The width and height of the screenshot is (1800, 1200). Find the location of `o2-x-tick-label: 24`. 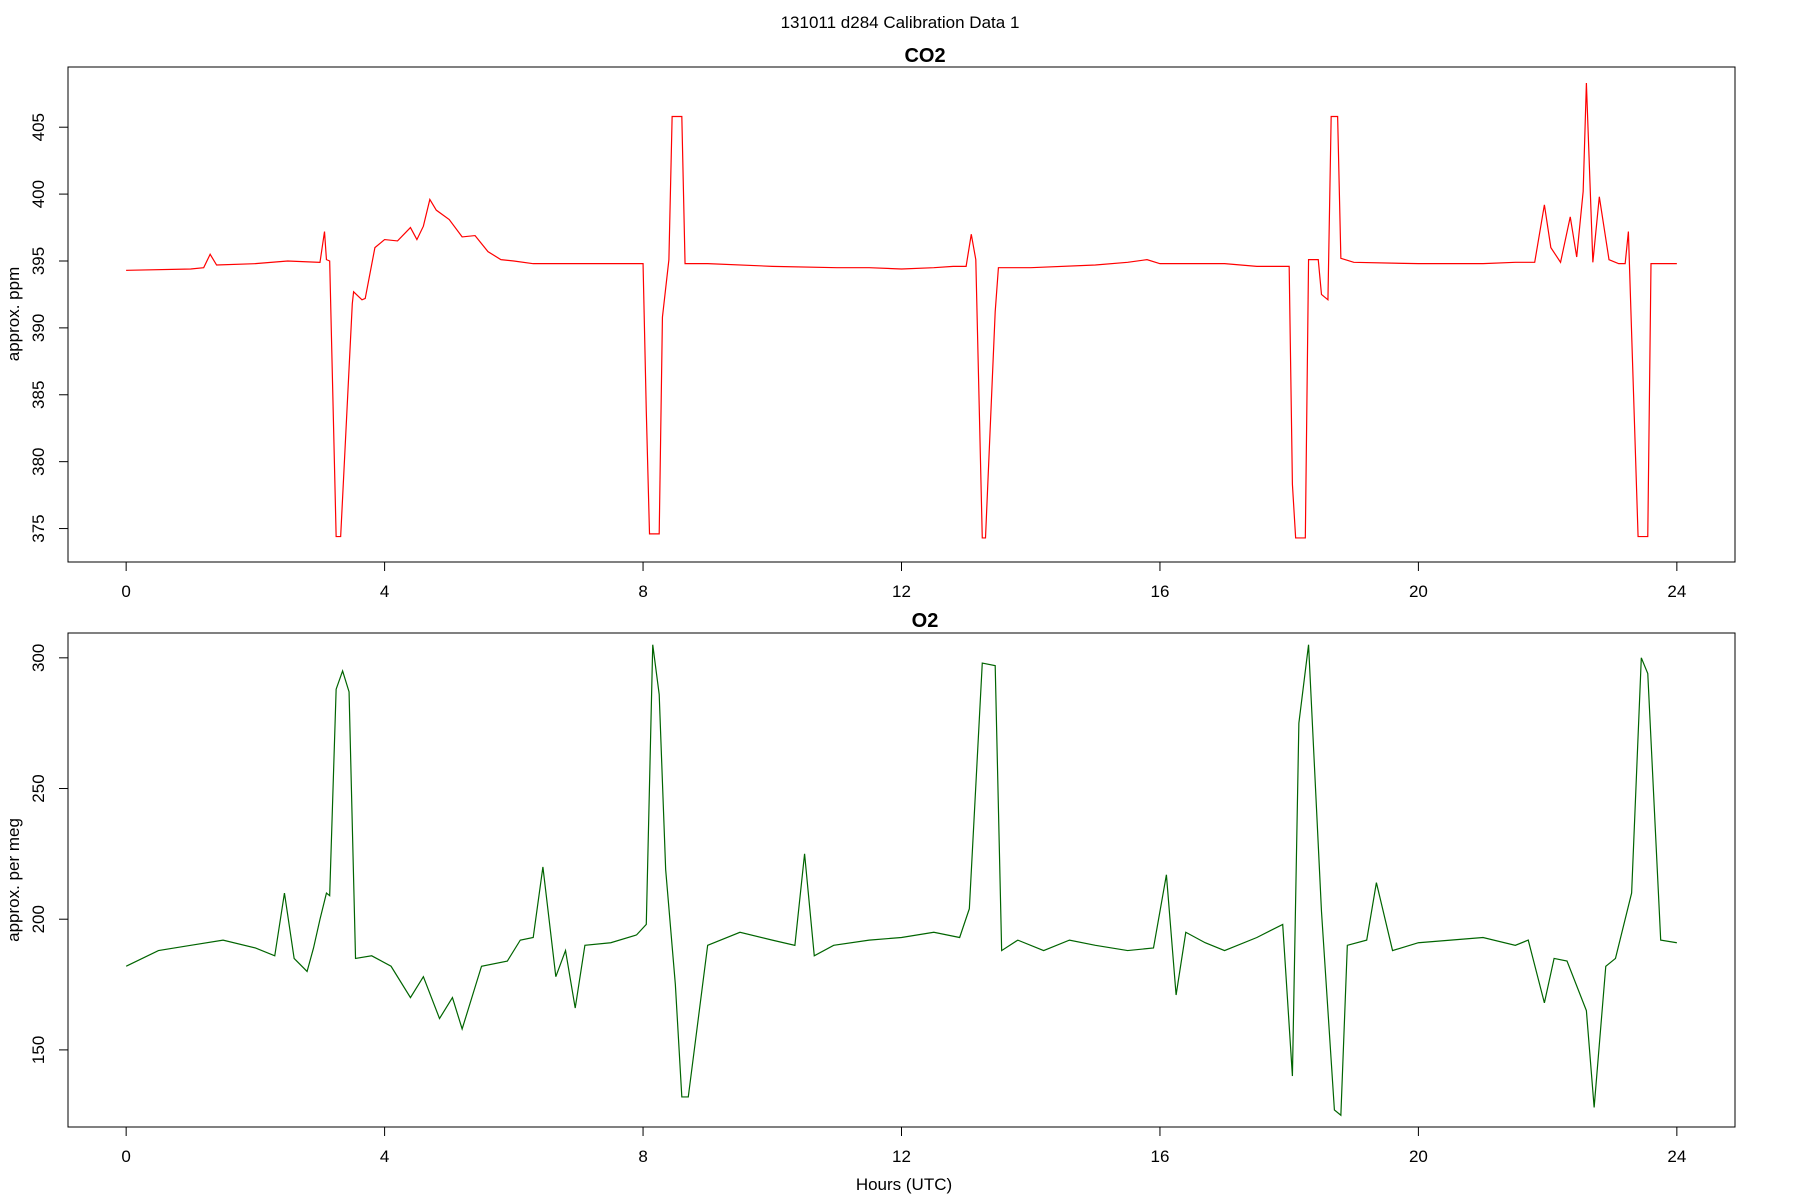

o2-x-tick-label: 24 is located at coordinates (1676, 1156).